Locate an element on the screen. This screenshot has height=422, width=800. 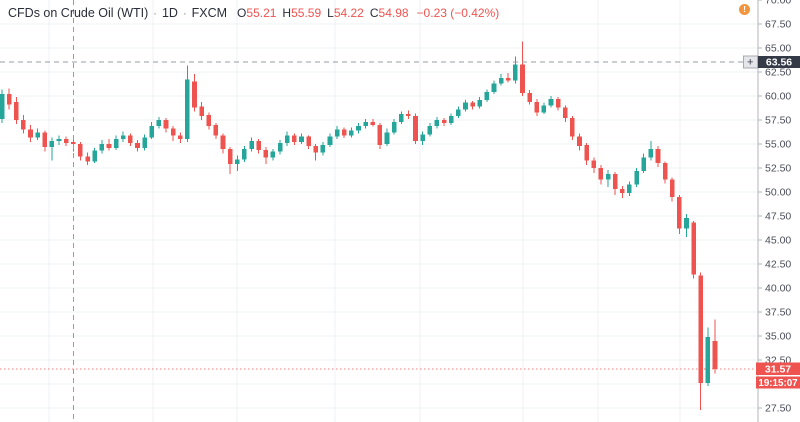
crosshair-price-badge is located at coordinates (779, 61).